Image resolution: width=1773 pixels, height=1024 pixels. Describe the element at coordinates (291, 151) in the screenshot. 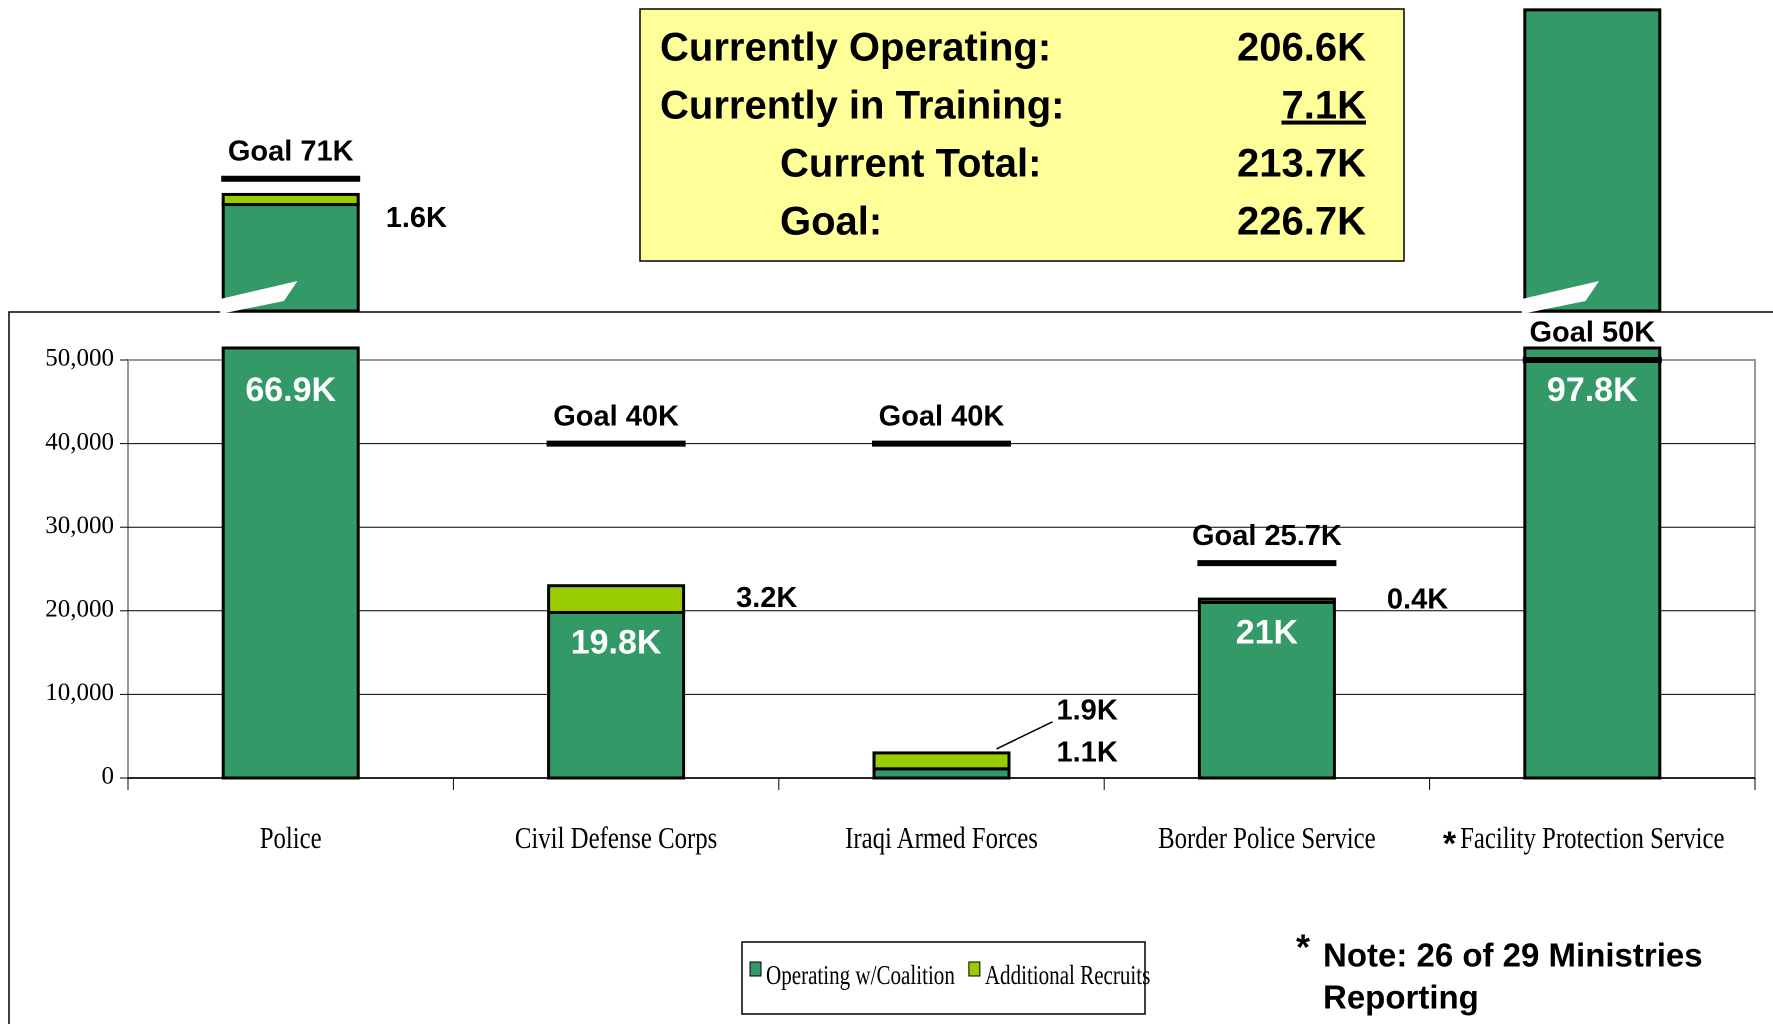

I see `goal-label: Goal 71K` at that location.